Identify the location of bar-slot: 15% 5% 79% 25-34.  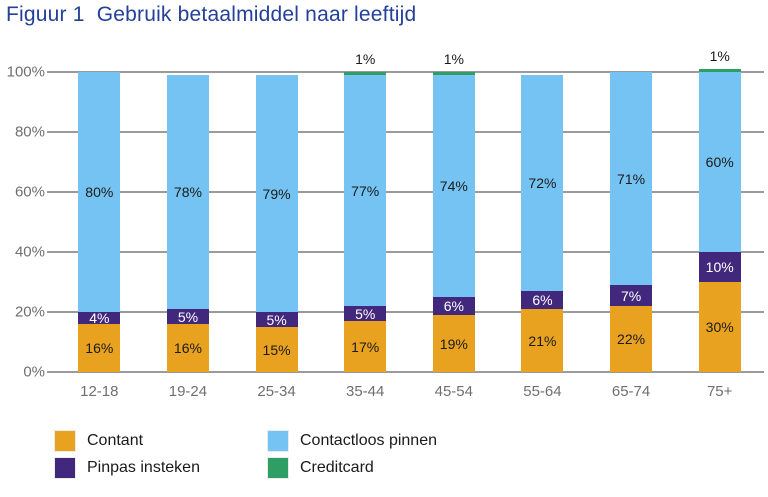
(276, 236).